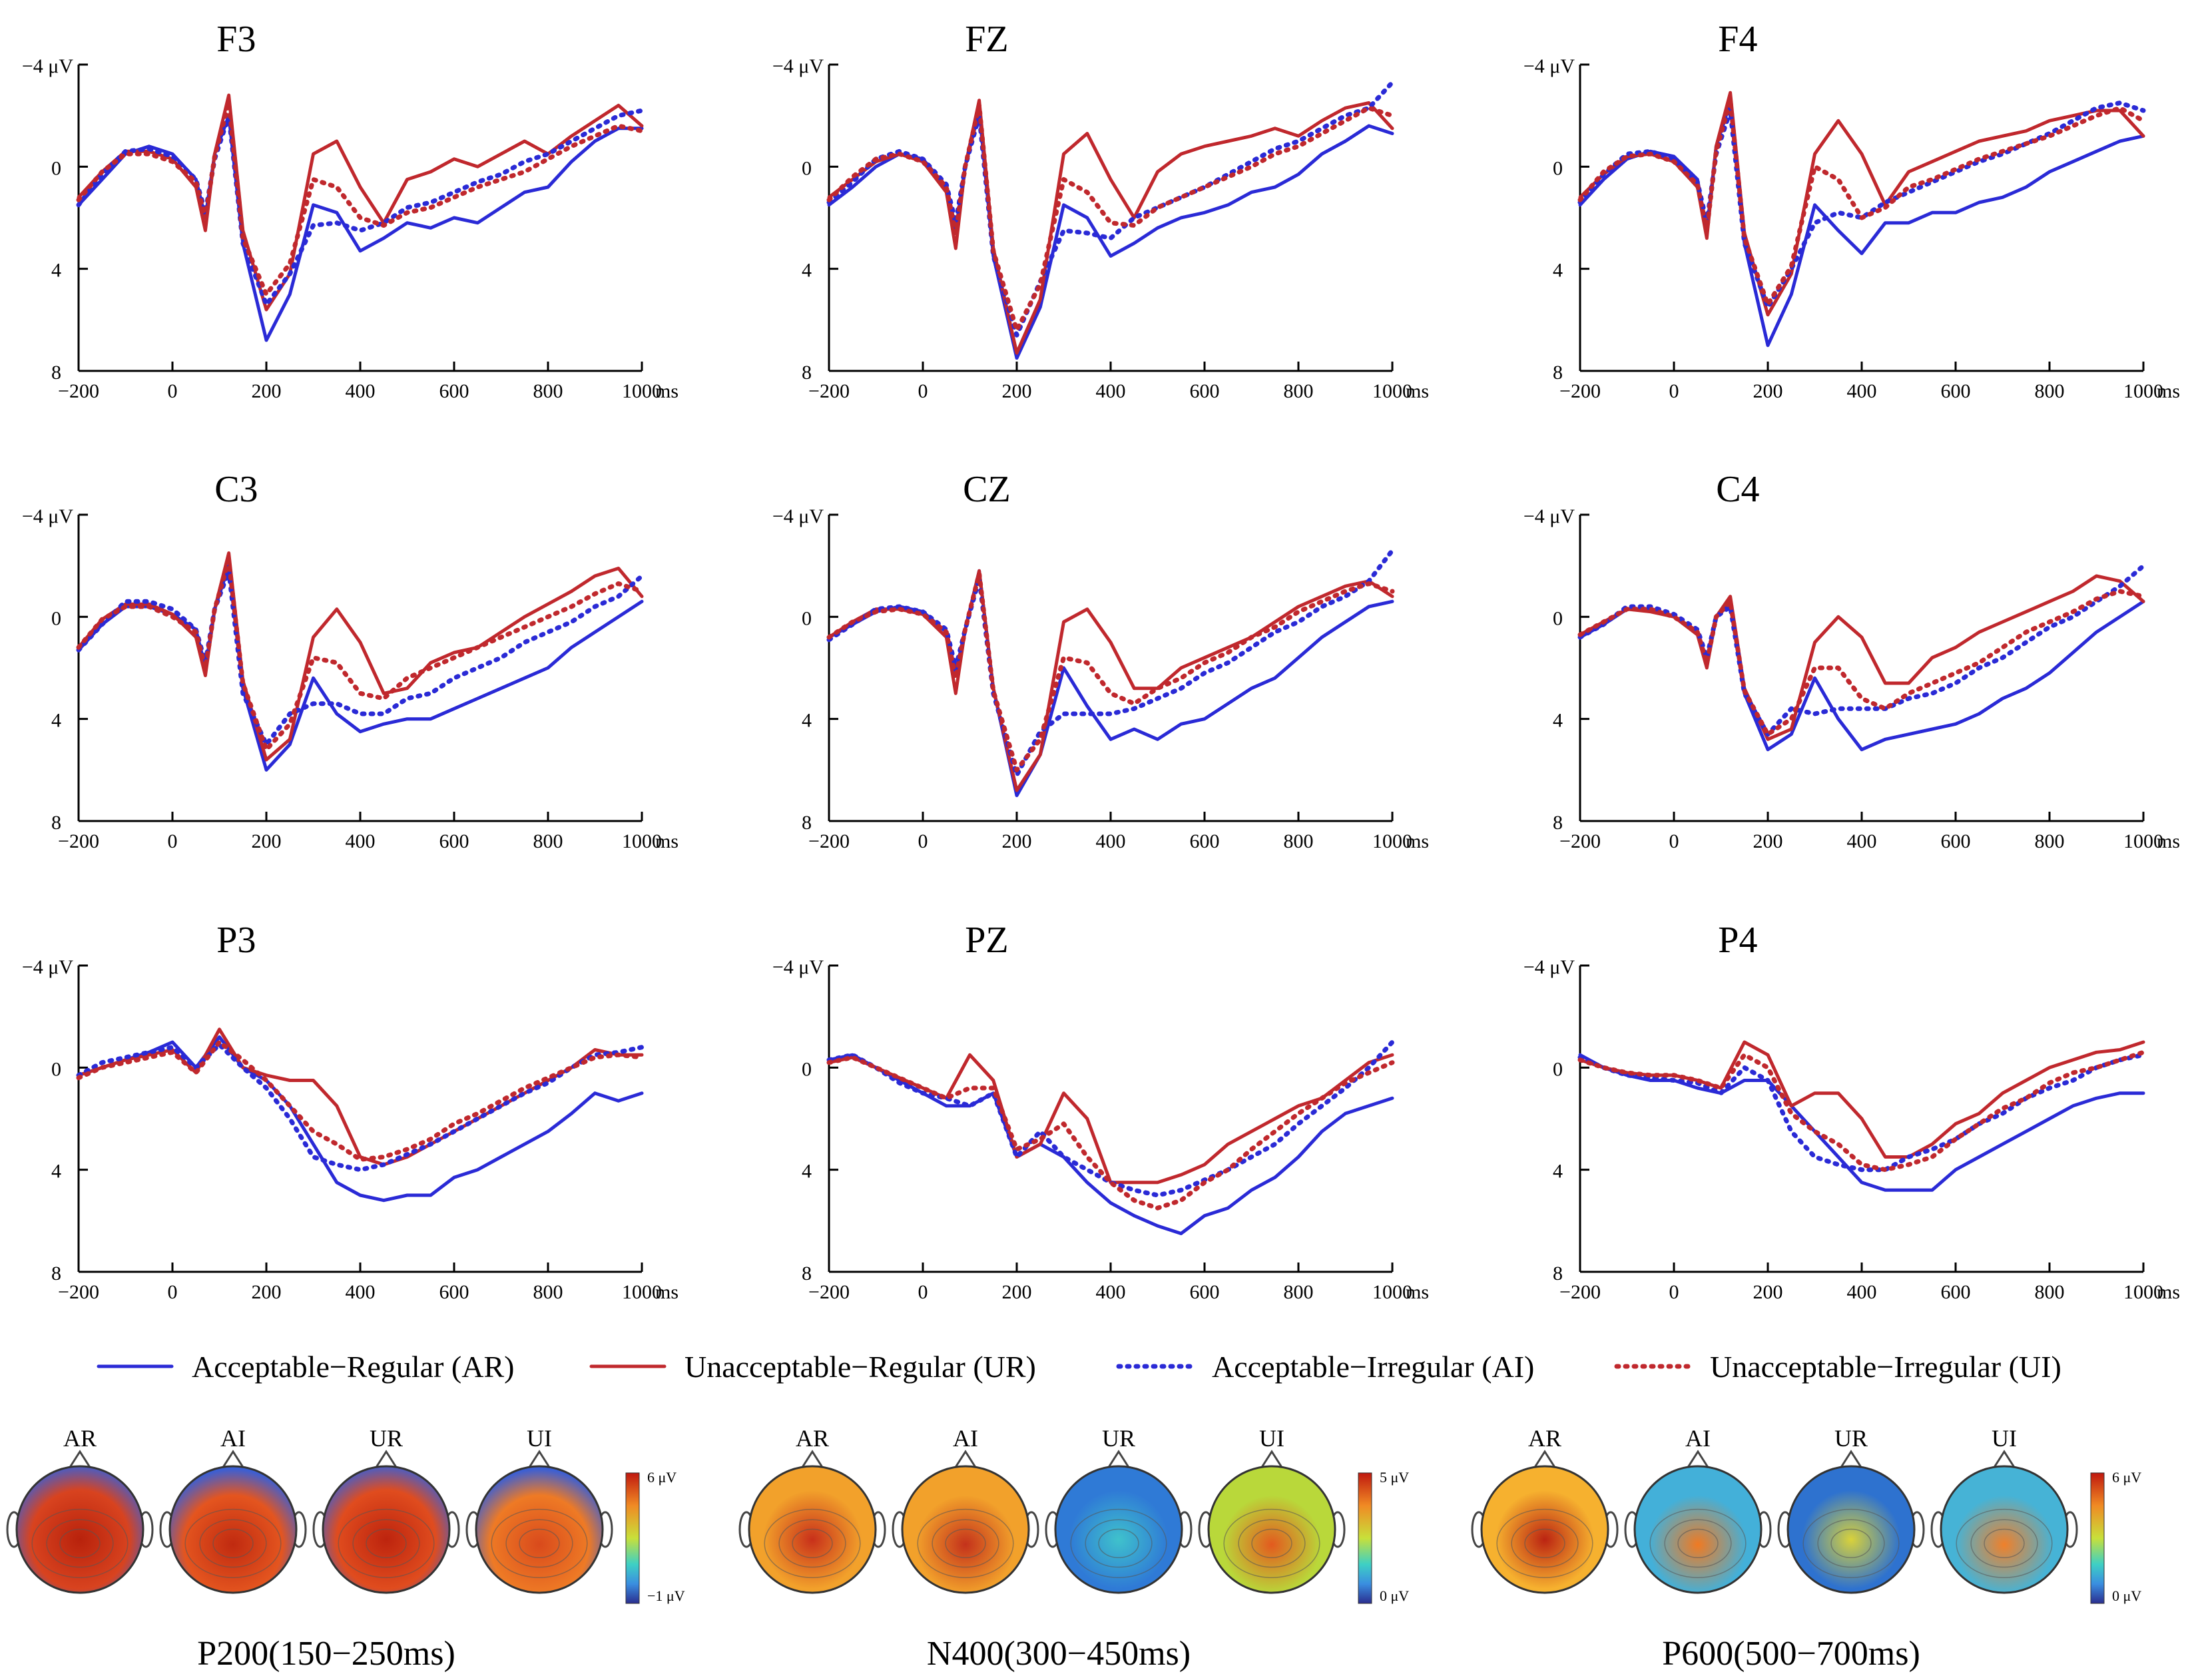 Image resolution: width=2186 pixels, height=1680 pixels. I want to click on color-scale-bar, so click(1365, 1538).